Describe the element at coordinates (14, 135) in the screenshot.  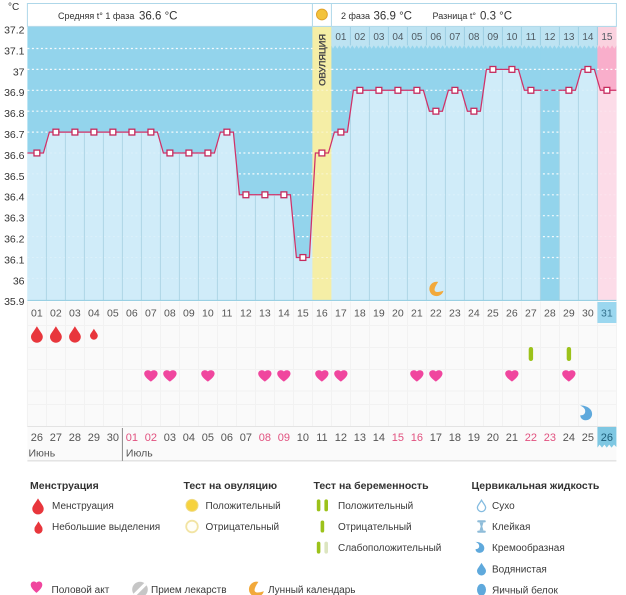
I see `svg-text: 36.7` at that location.